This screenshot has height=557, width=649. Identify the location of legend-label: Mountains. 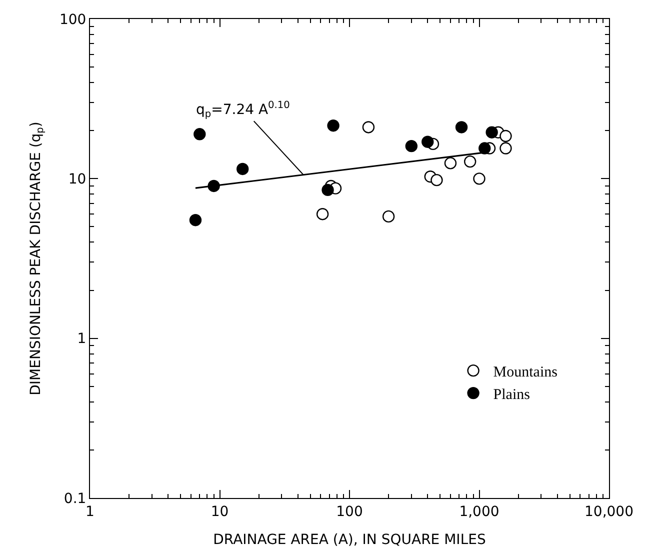
(525, 372).